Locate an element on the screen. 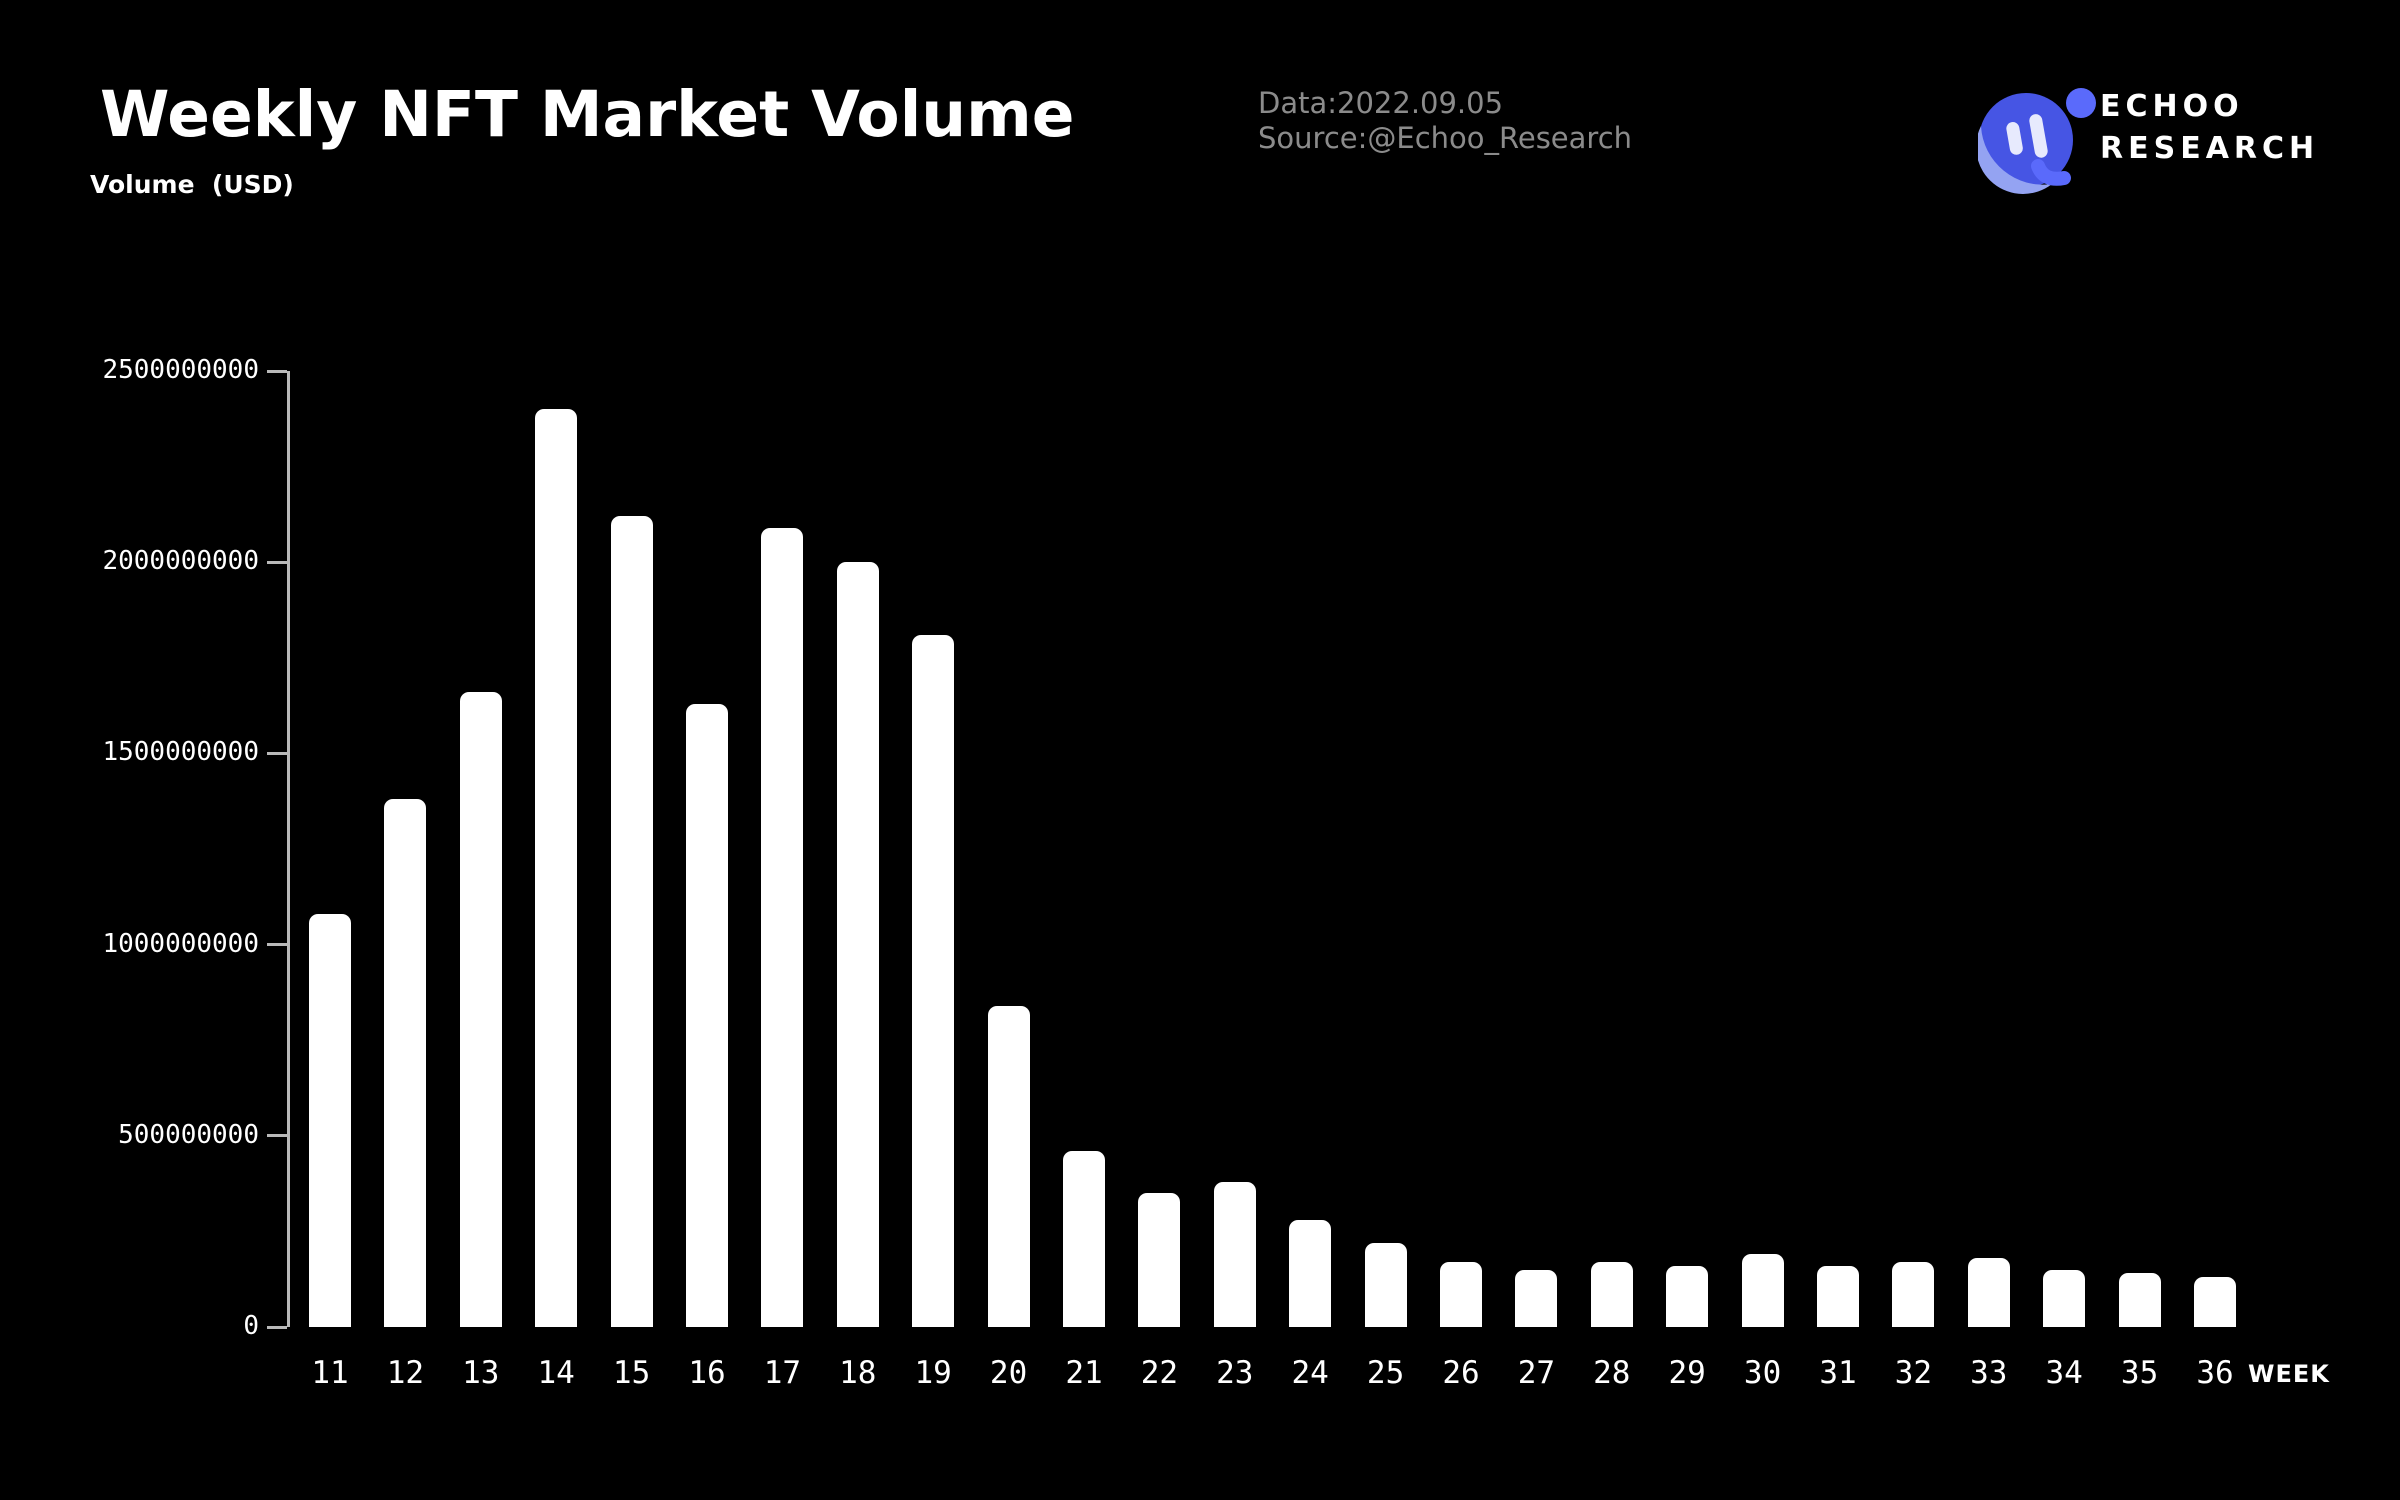 Image resolution: width=2400 pixels, height=1500 pixels. page-title: Weekly NFT Market Volume is located at coordinates (587, 114).